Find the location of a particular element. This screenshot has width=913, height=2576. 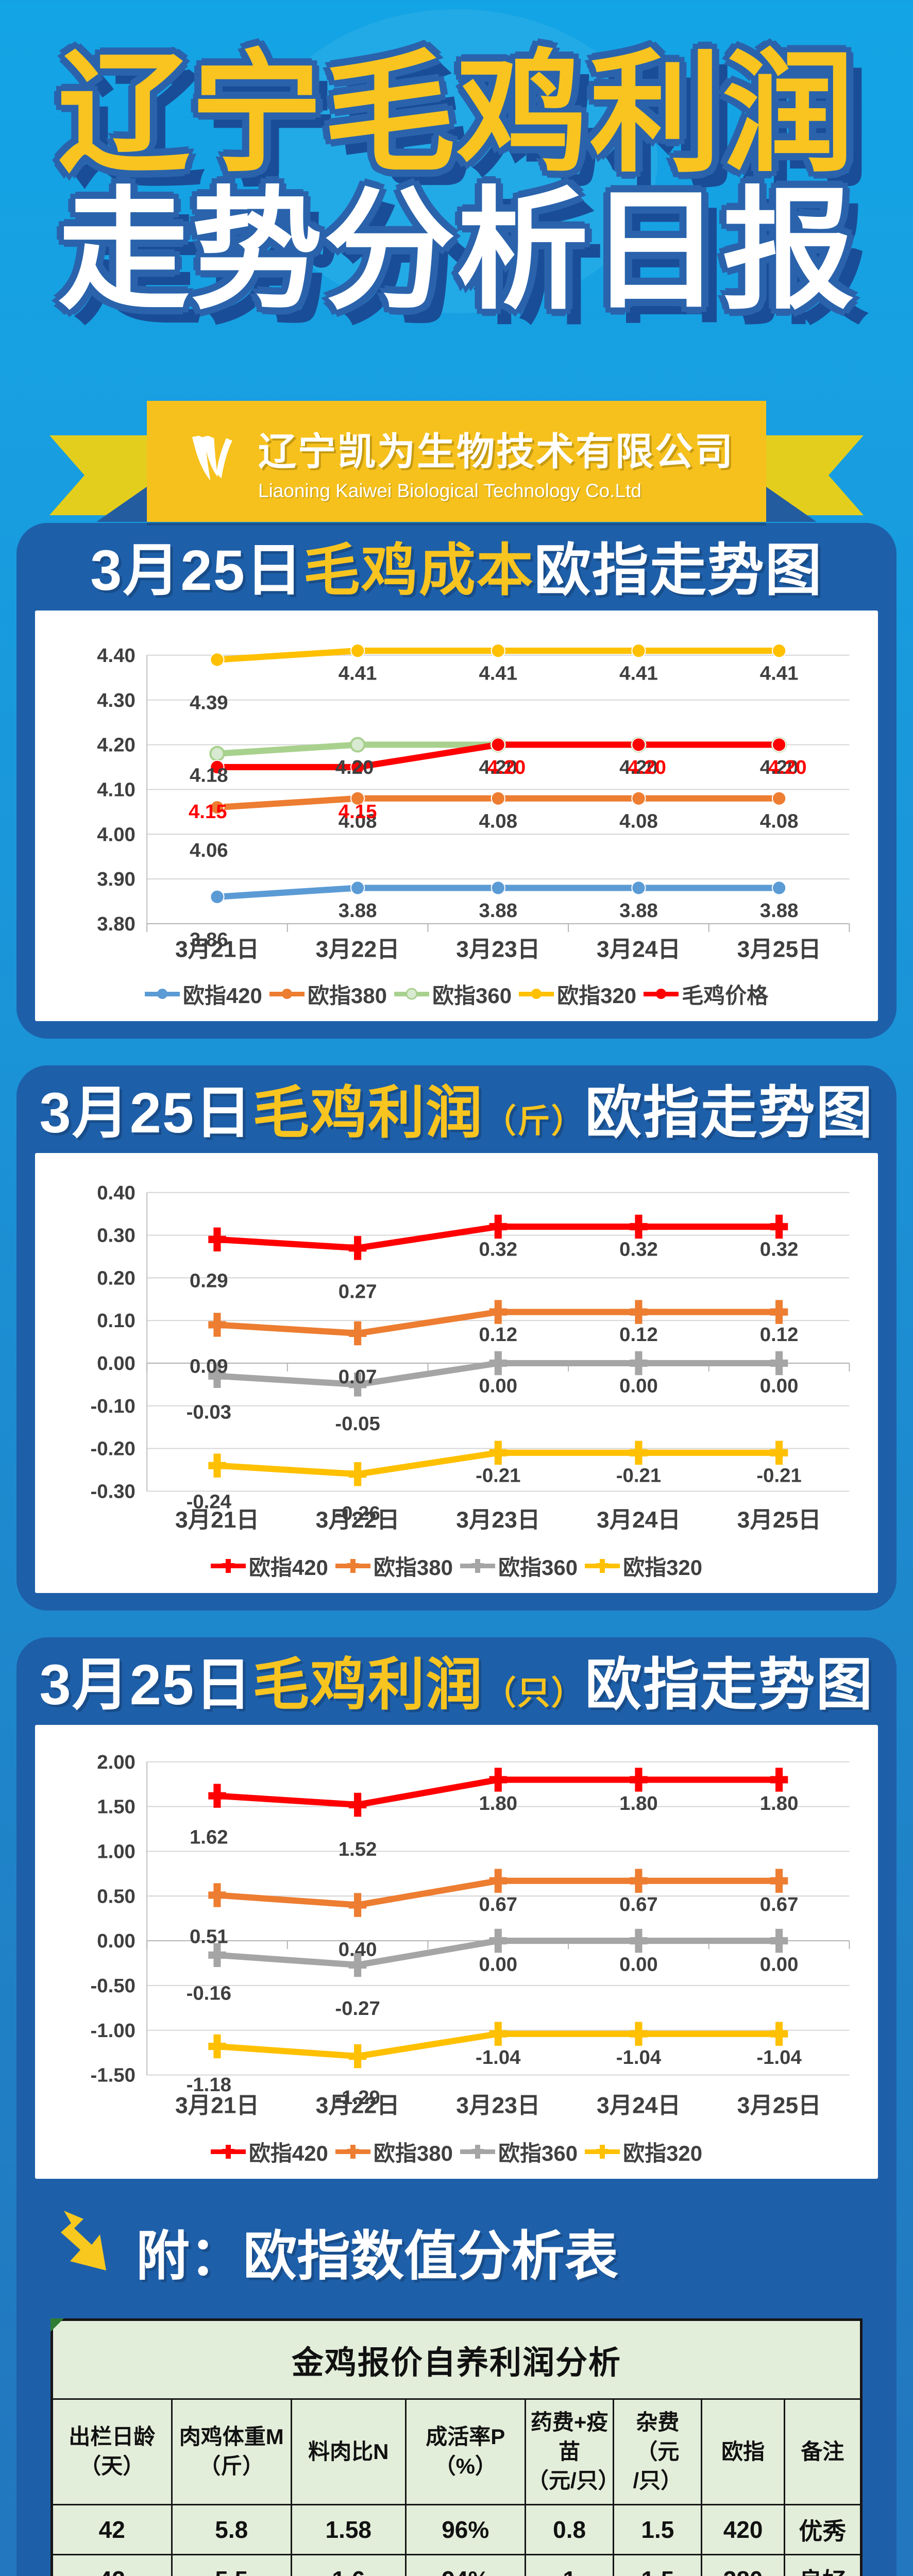

poster-title-line2: 走势分析日报 is located at coordinates (456, 251).